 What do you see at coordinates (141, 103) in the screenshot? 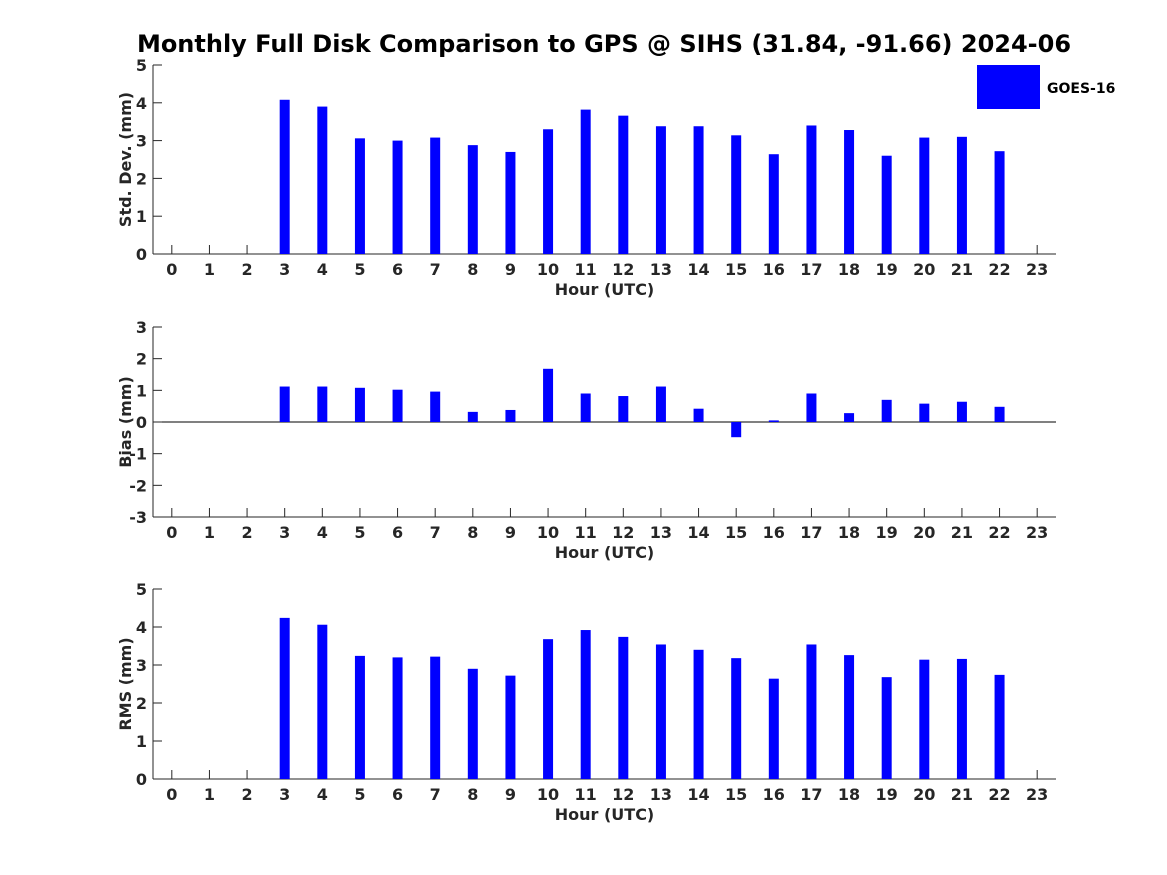
I see `y-tick-label: 4` at bounding box center [141, 103].